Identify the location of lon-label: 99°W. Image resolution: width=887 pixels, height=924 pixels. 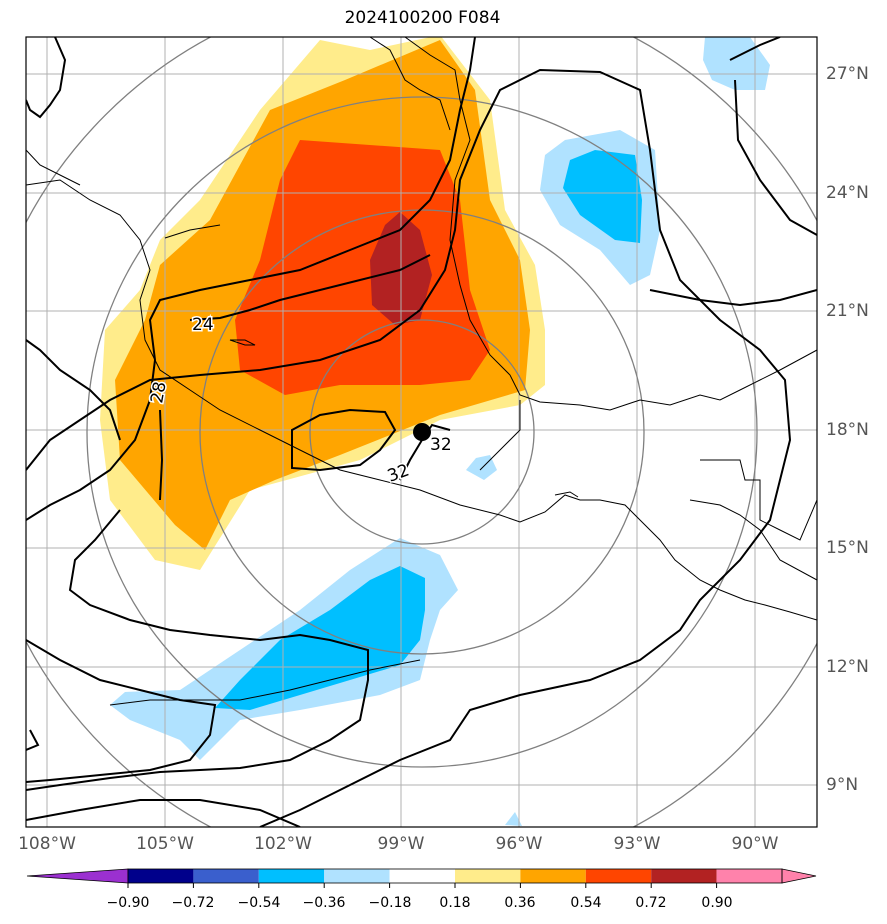
(401, 844).